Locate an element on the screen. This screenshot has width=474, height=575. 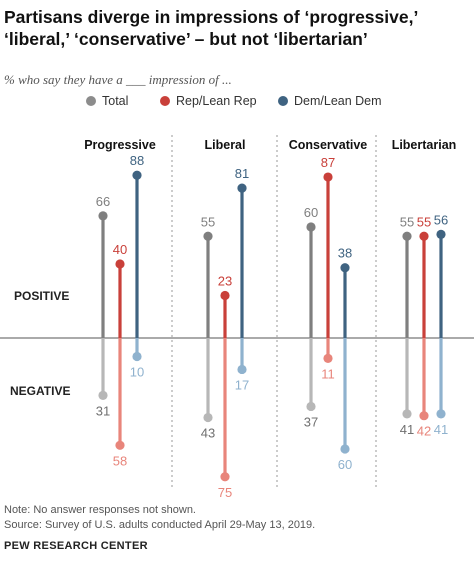
dot-positive-rep-libertarian is located at coordinates (424, 236).